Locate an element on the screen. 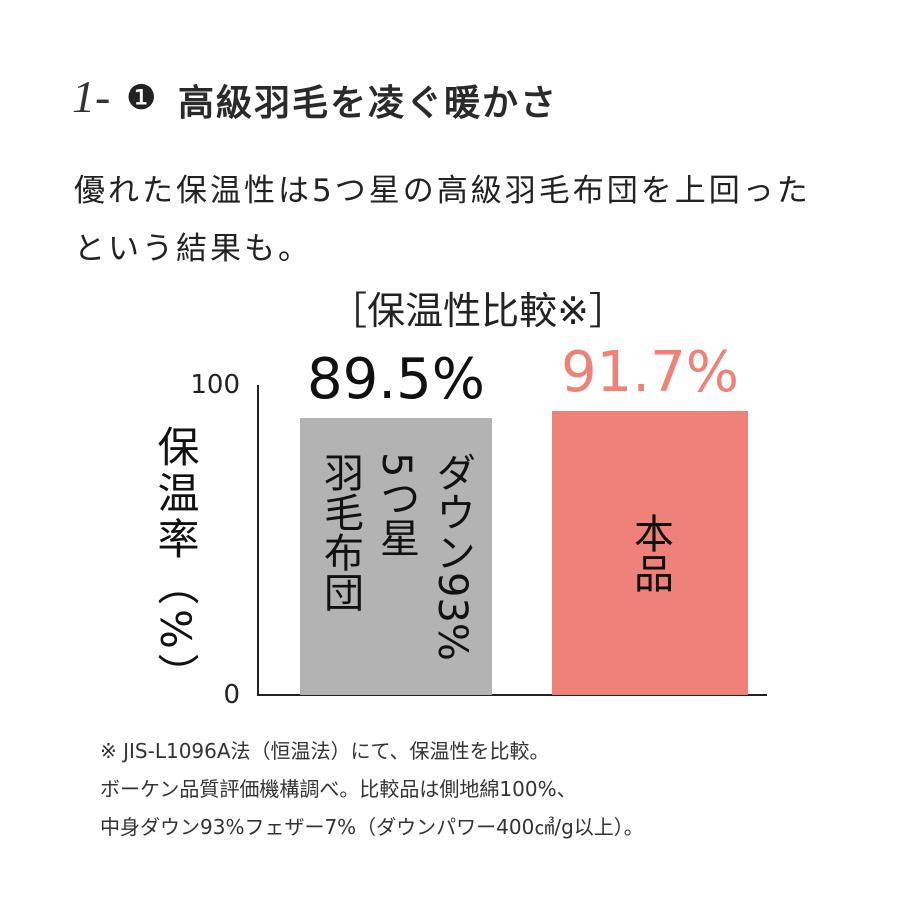 The image size is (900, 900). x-axis is located at coordinates (512, 695).